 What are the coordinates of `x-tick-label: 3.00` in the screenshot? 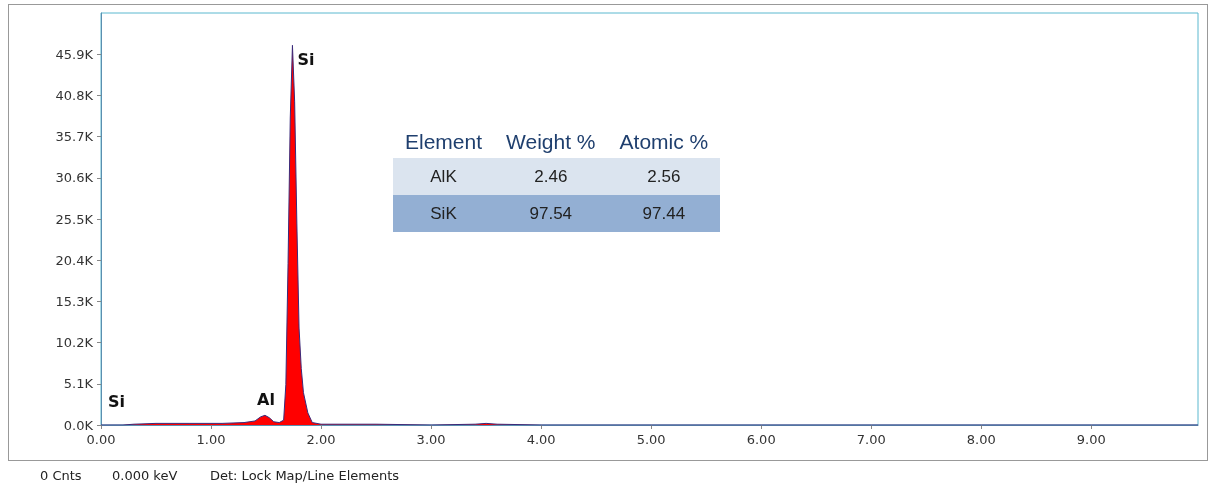 It's located at (431, 439).